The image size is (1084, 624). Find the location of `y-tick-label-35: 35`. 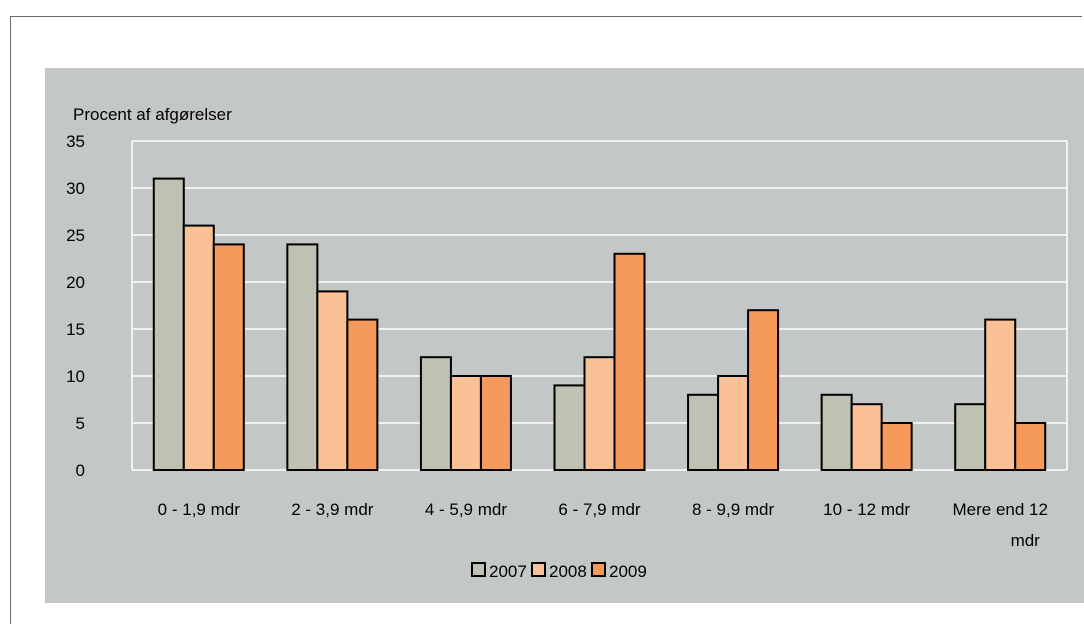

y-tick-label-35: 35 is located at coordinates (75, 141).